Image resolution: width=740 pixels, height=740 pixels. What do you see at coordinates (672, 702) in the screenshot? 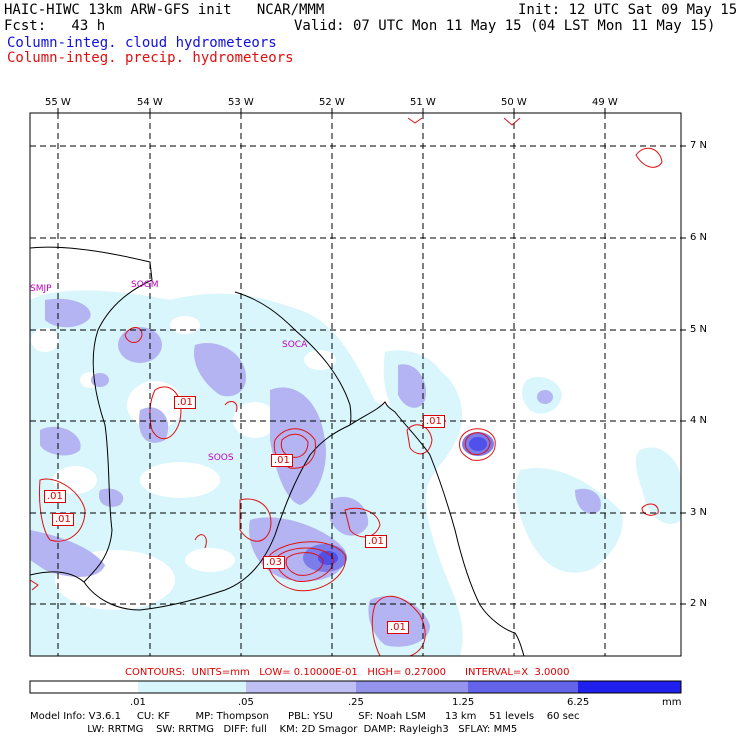
I see `colorbar-units: mm` at bounding box center [672, 702].